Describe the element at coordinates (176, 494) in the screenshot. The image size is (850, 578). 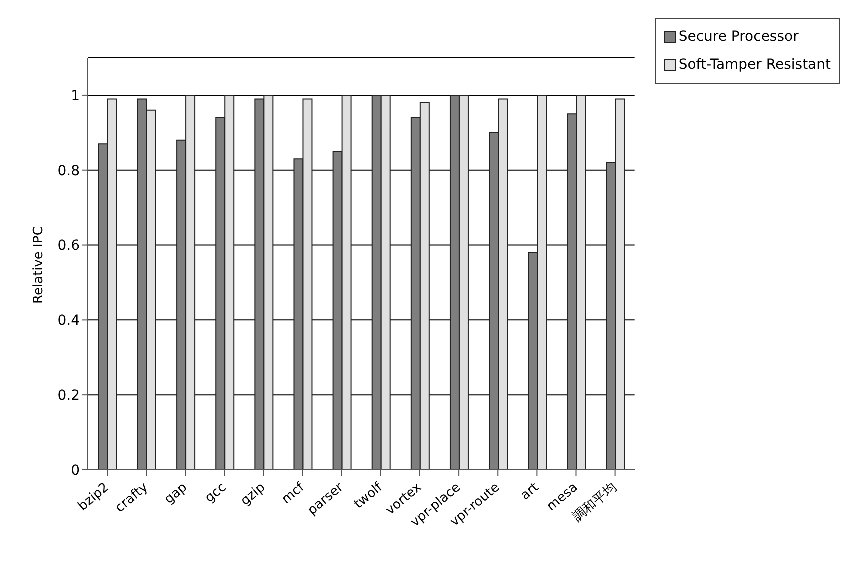
I see `x-tick-label: gap` at that location.